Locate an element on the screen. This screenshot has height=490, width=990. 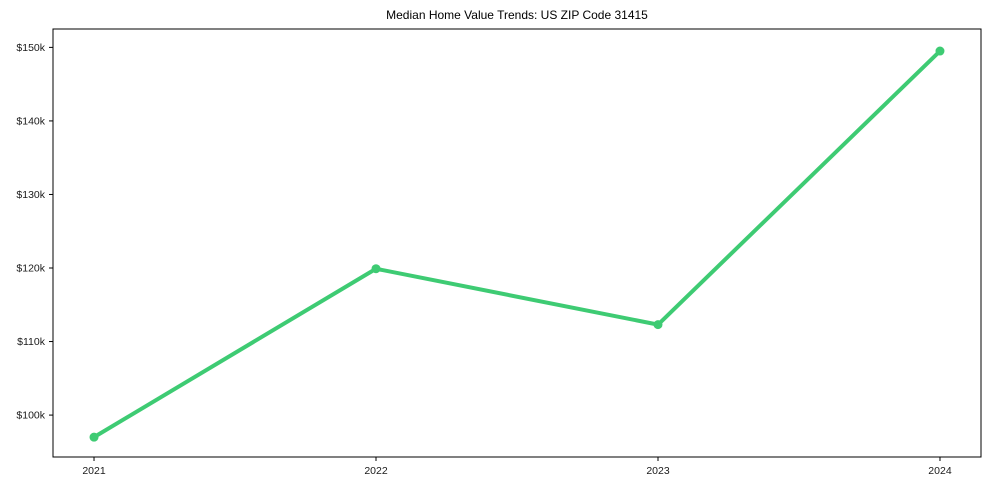
y-tick-label: $150k is located at coordinates (30, 48).